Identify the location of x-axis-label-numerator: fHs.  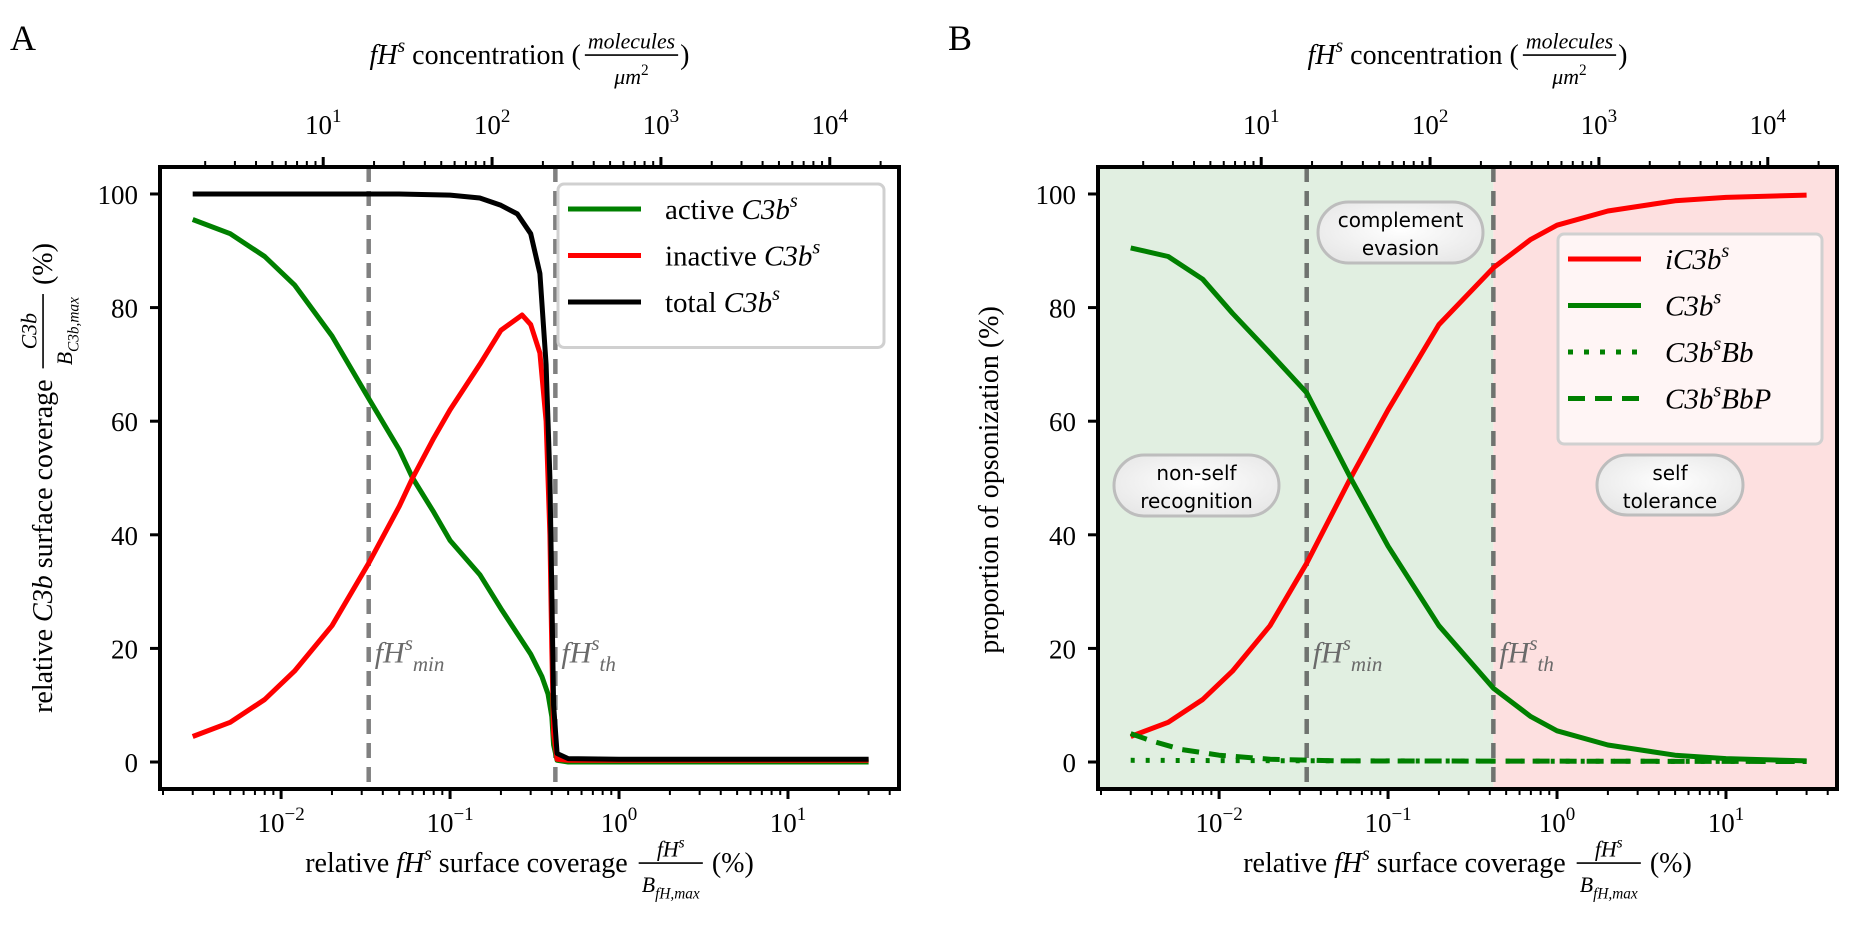
(671, 847).